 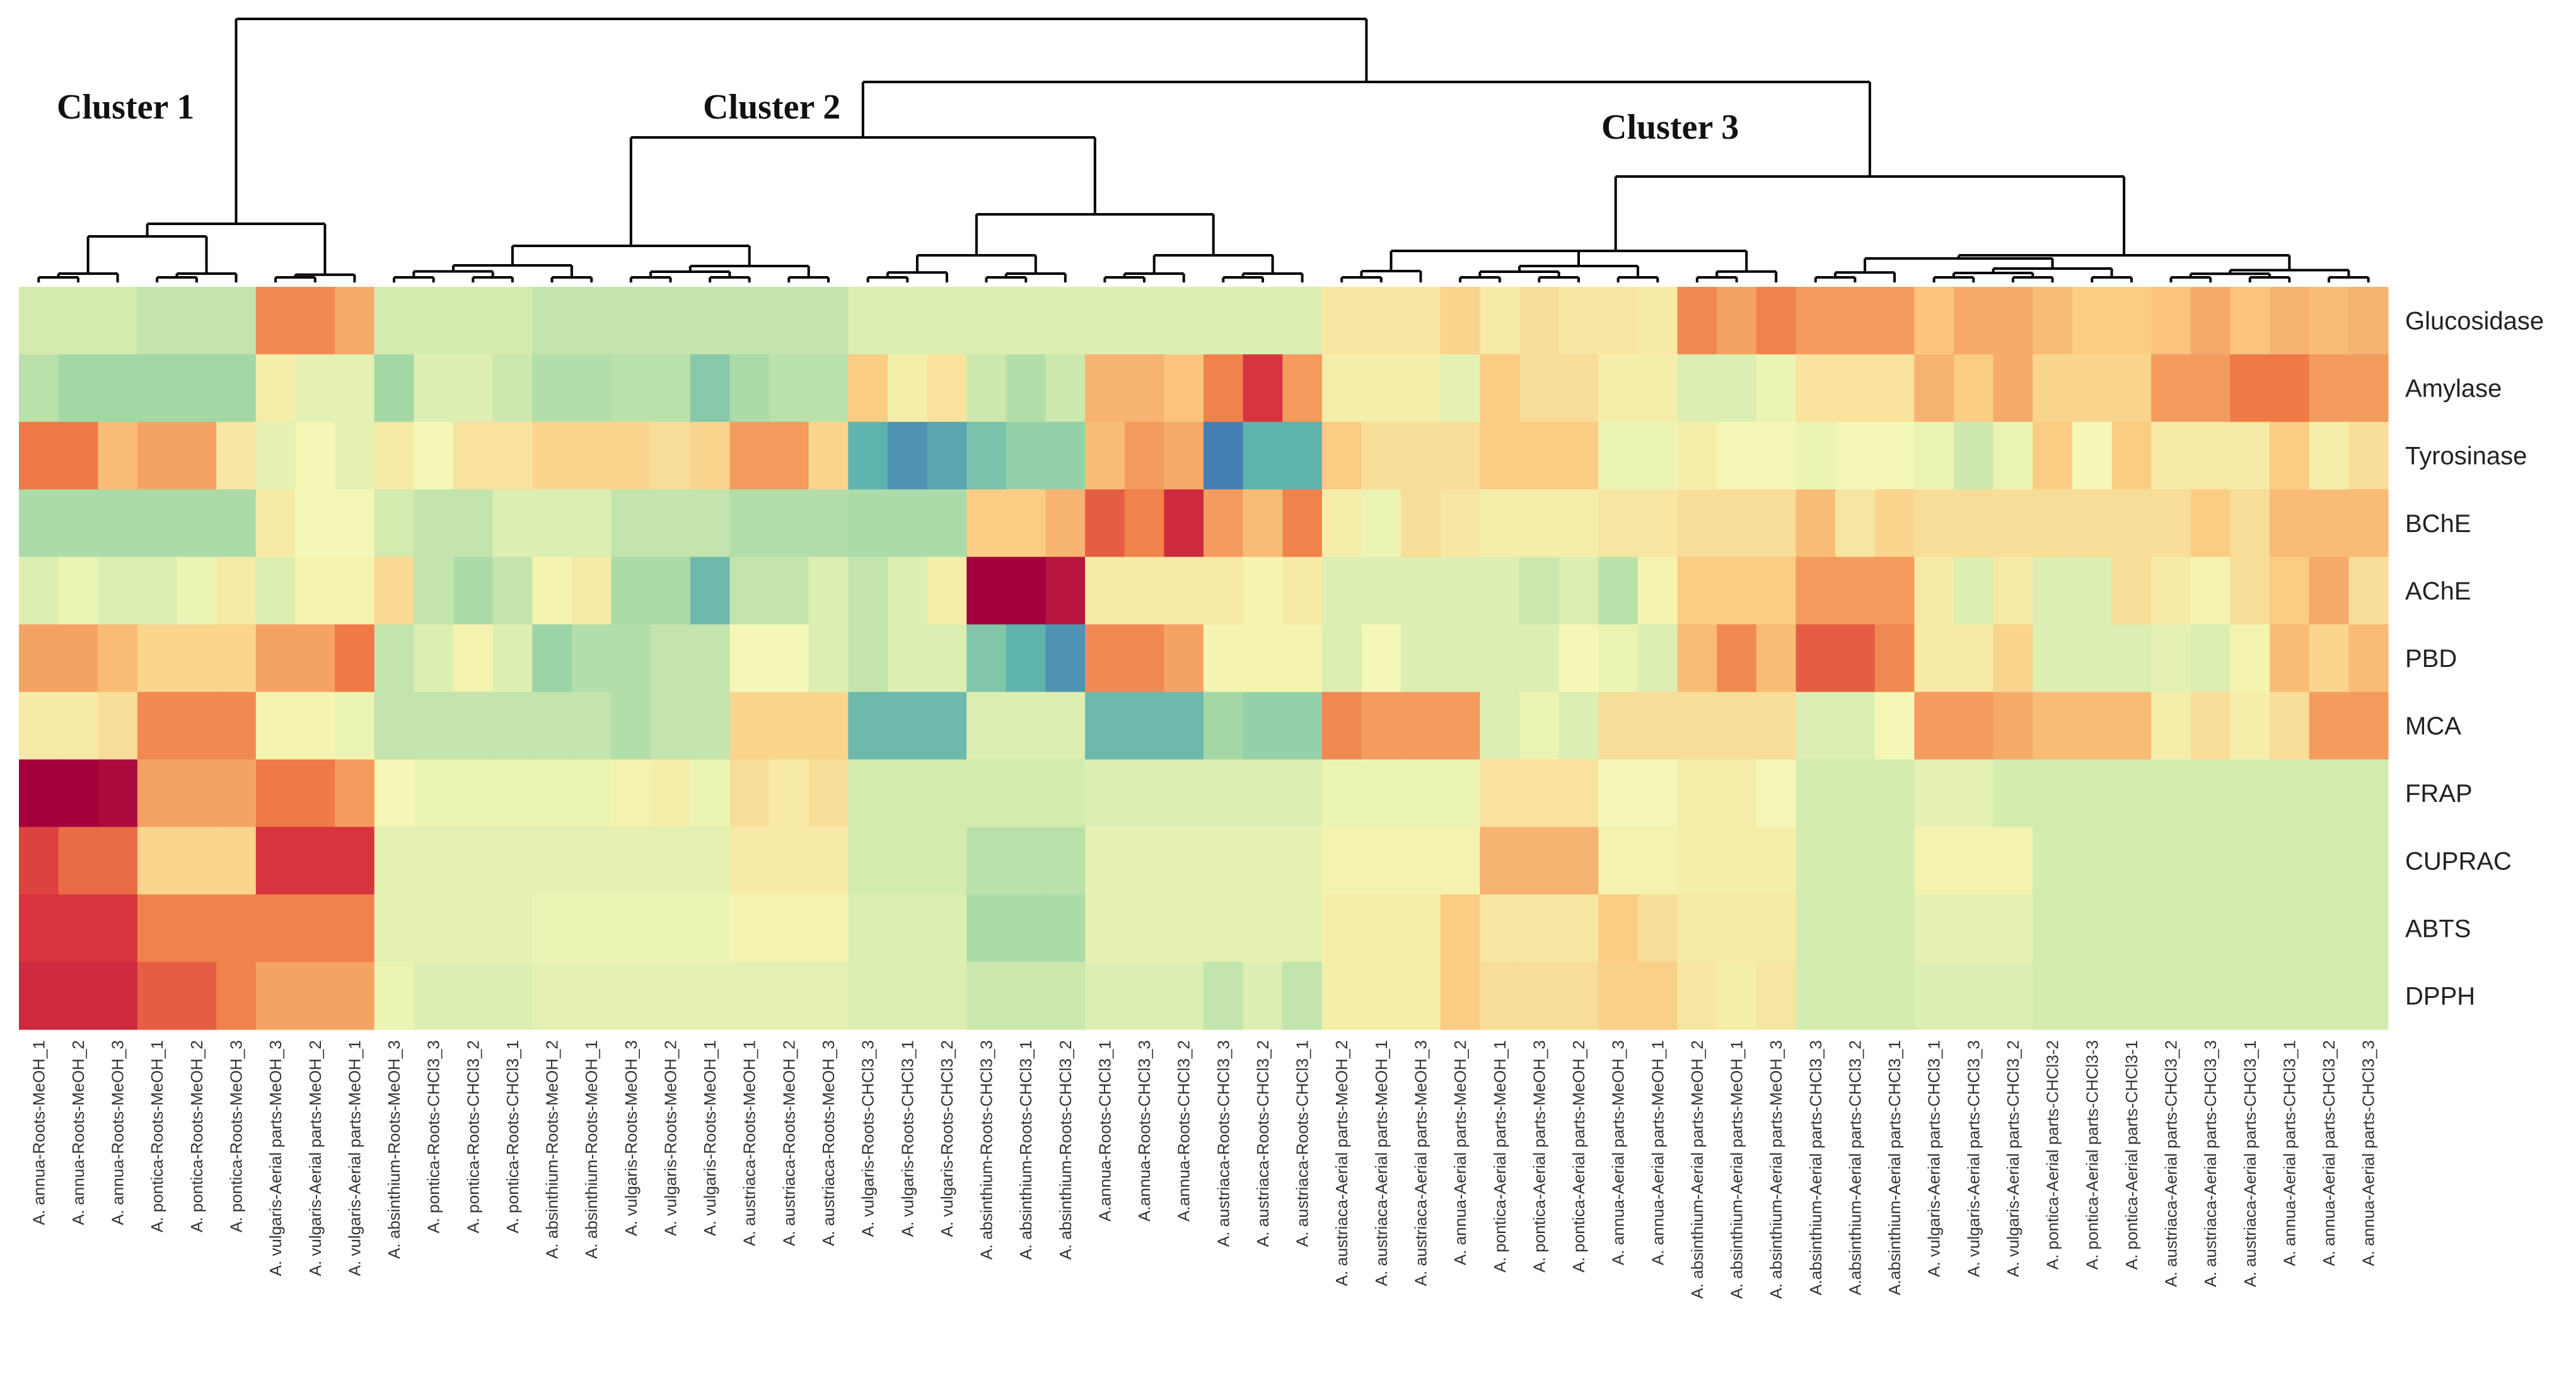 I want to click on column-label: A. pontica-Roots-CHCl3_2, so click(x=472, y=1136).